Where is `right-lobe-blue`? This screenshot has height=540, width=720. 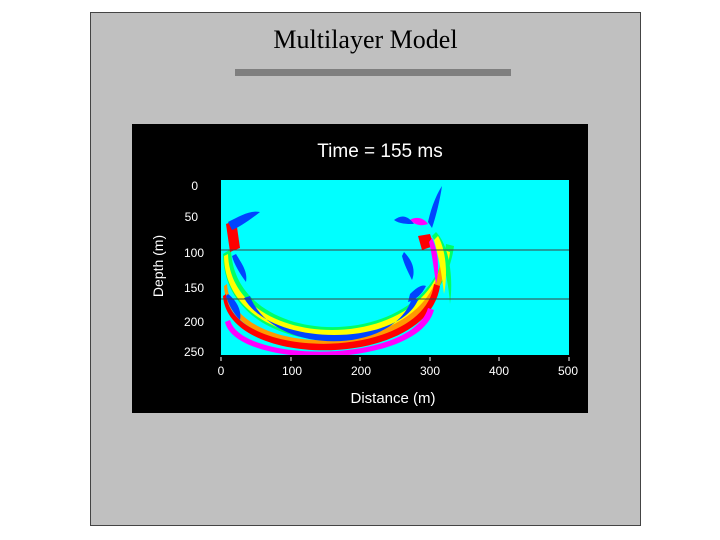
right-lobe-blue is located at coordinates (408, 266).